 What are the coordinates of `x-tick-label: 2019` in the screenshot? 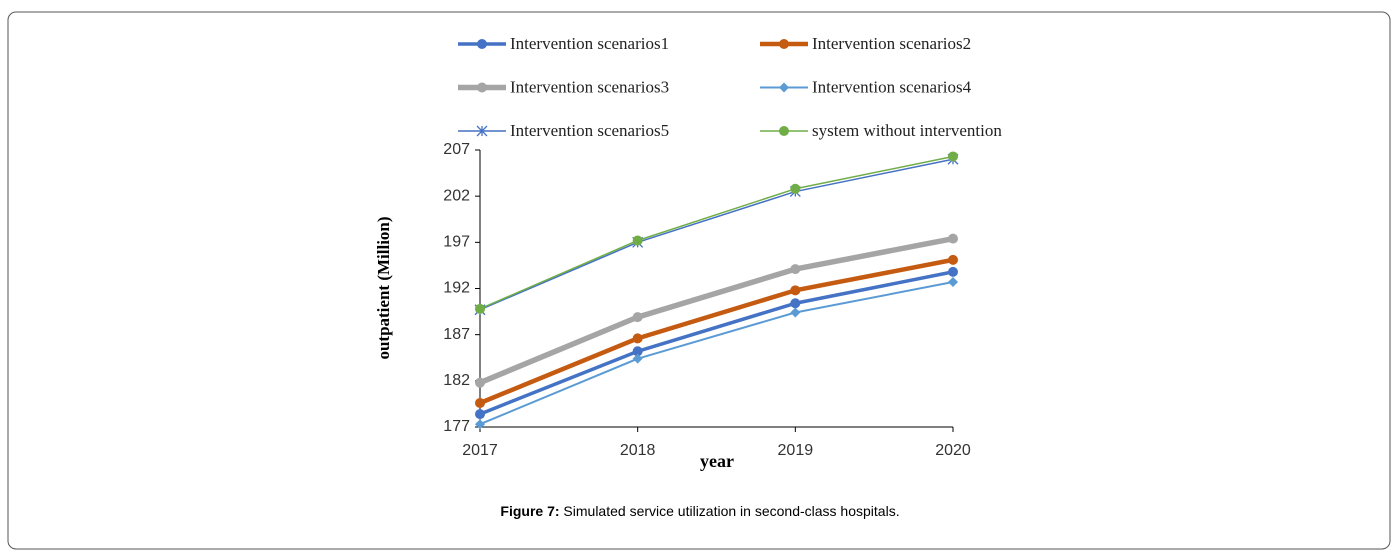 It's located at (796, 450).